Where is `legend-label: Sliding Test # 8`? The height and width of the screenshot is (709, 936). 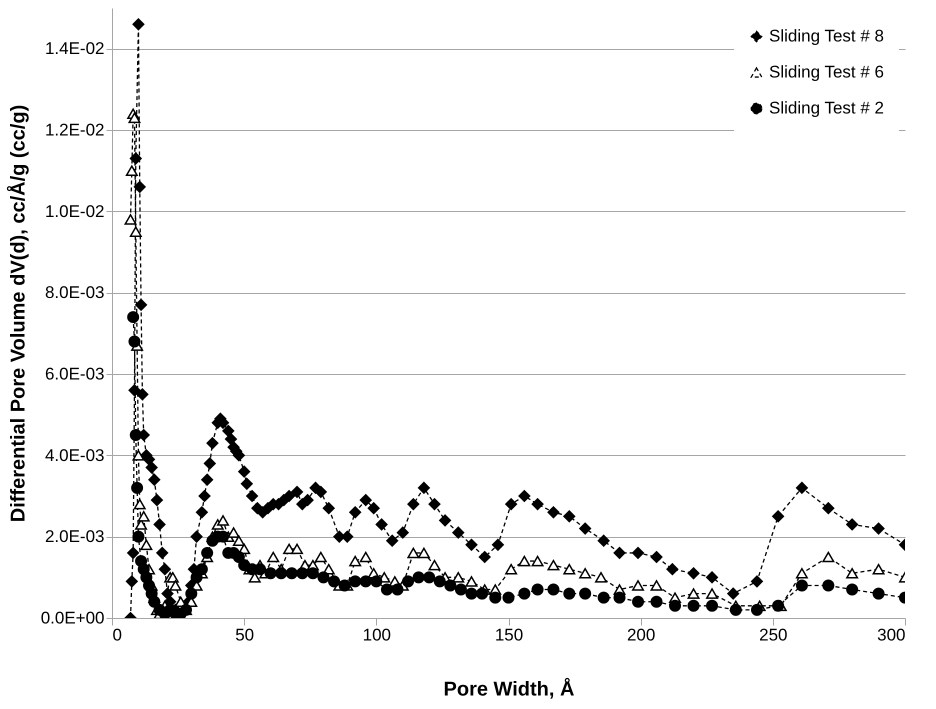 legend-label: Sliding Test # 8 is located at coordinates (826, 36).